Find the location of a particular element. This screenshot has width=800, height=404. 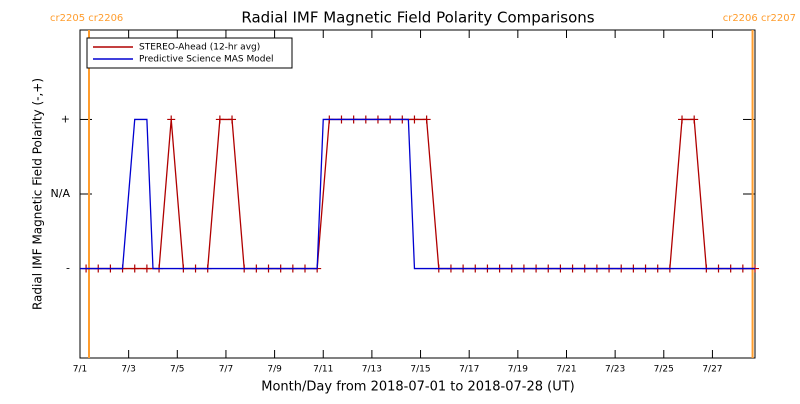

y-tick-label: + is located at coordinates (65, 118).